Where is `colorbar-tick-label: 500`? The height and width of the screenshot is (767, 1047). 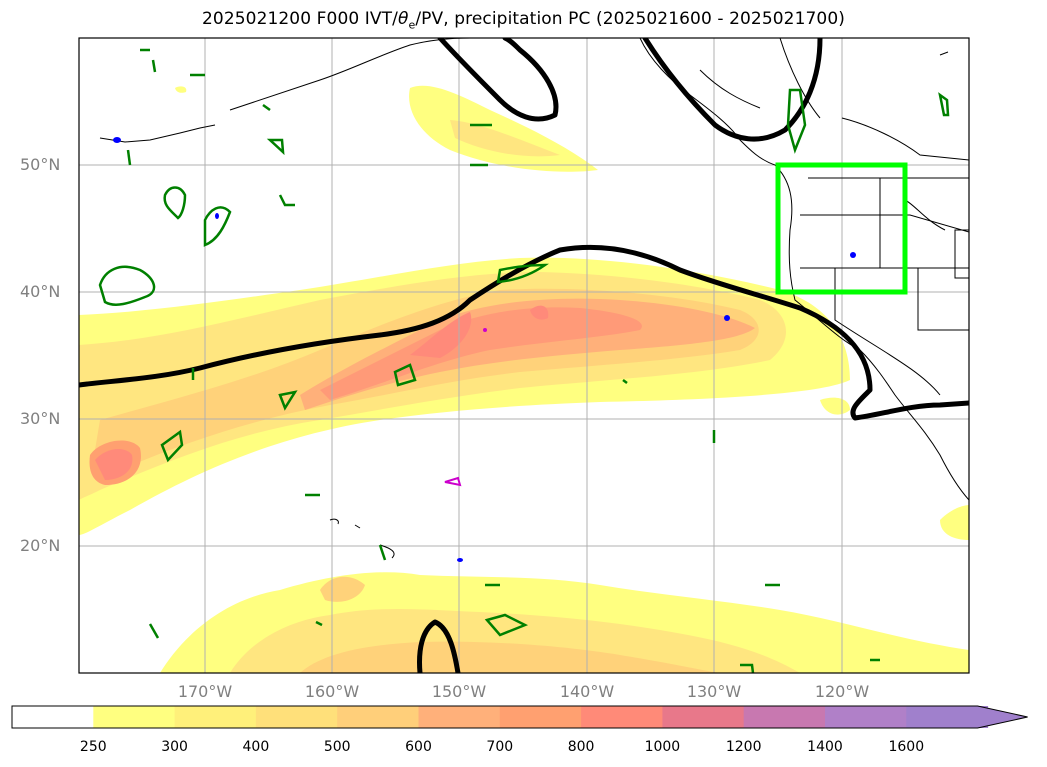 colorbar-tick-label: 500 is located at coordinates (337, 747).